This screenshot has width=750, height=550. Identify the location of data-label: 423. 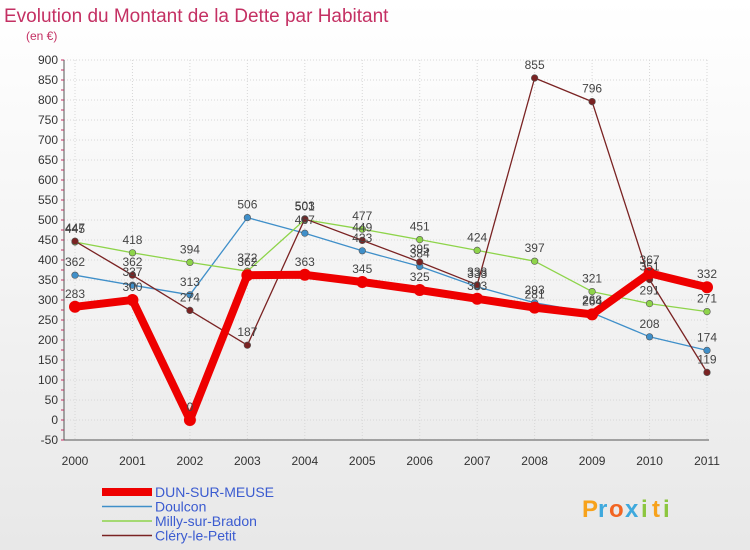
(362, 238).